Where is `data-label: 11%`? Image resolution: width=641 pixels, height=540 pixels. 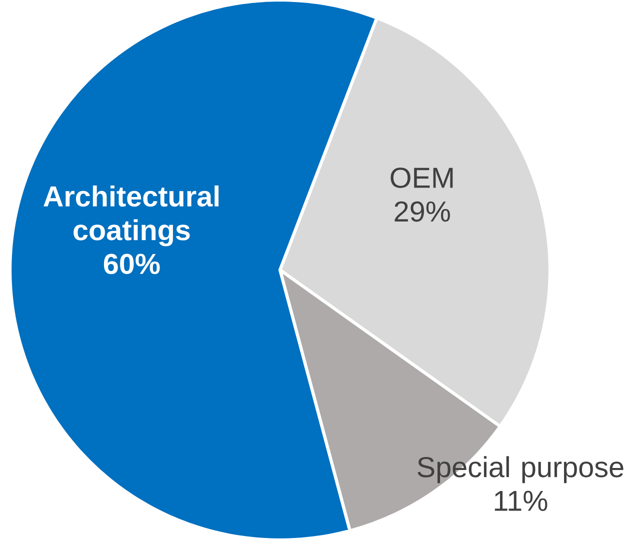
data-label: 11% is located at coordinates (521, 500).